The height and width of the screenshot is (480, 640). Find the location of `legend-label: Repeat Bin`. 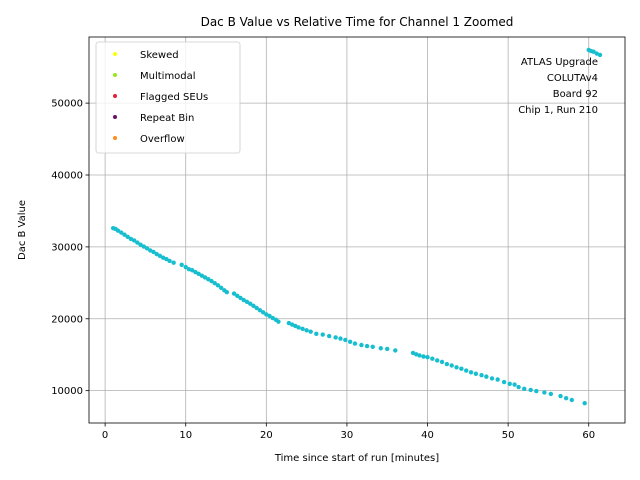

legend-label: Repeat Bin is located at coordinates (167, 118).